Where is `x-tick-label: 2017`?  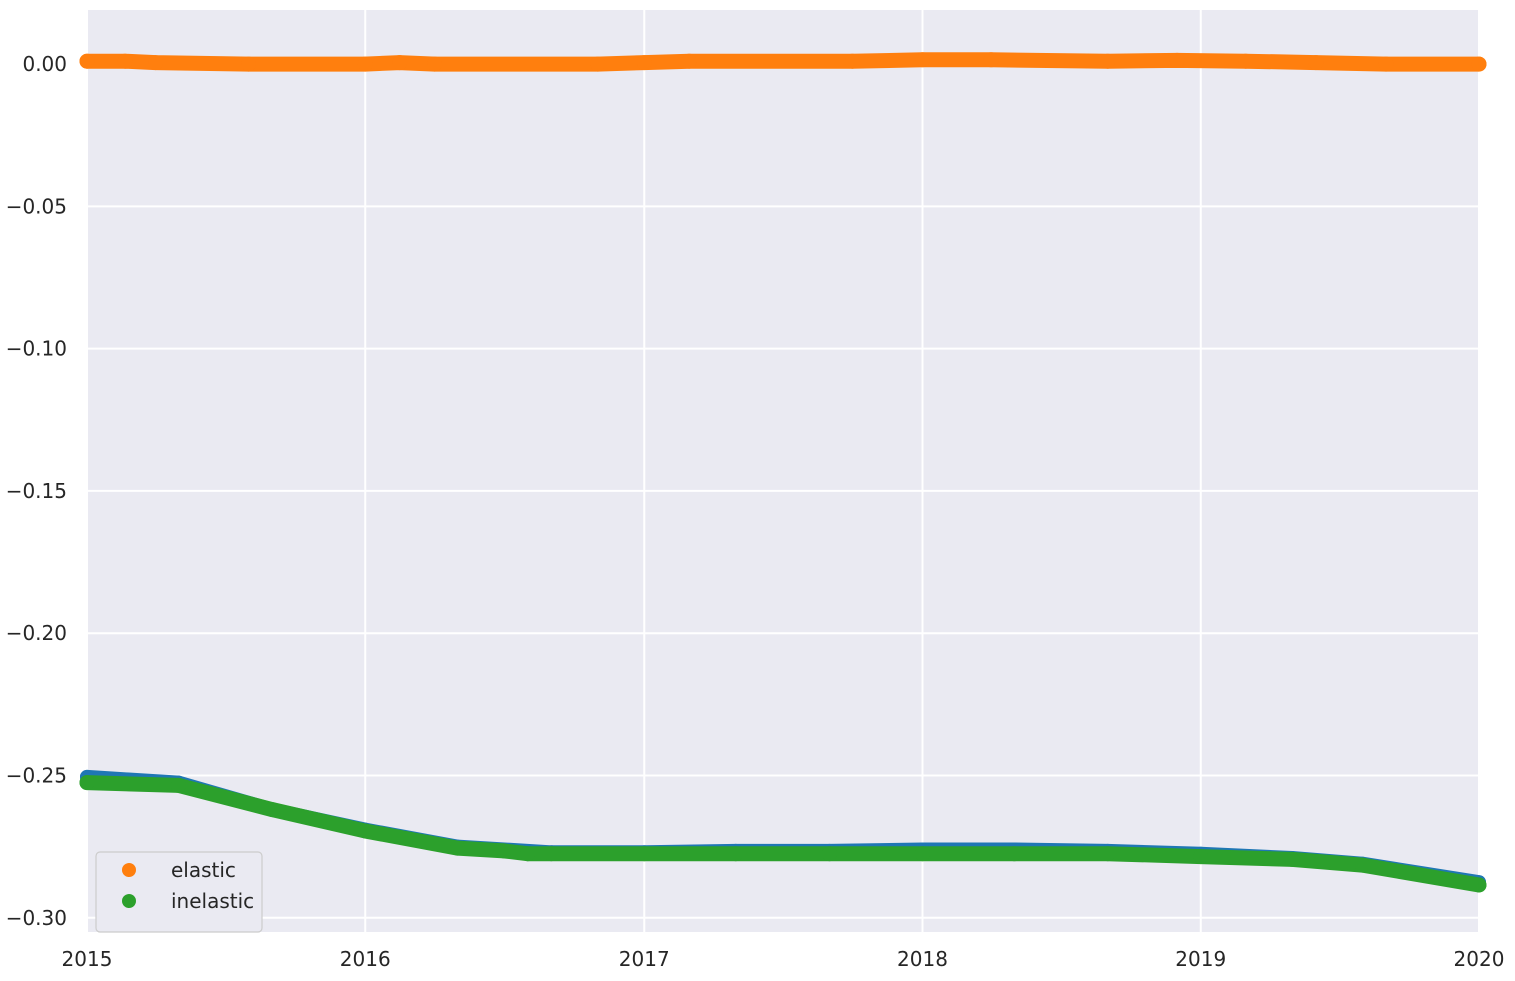 x-tick-label: 2017 is located at coordinates (644, 959).